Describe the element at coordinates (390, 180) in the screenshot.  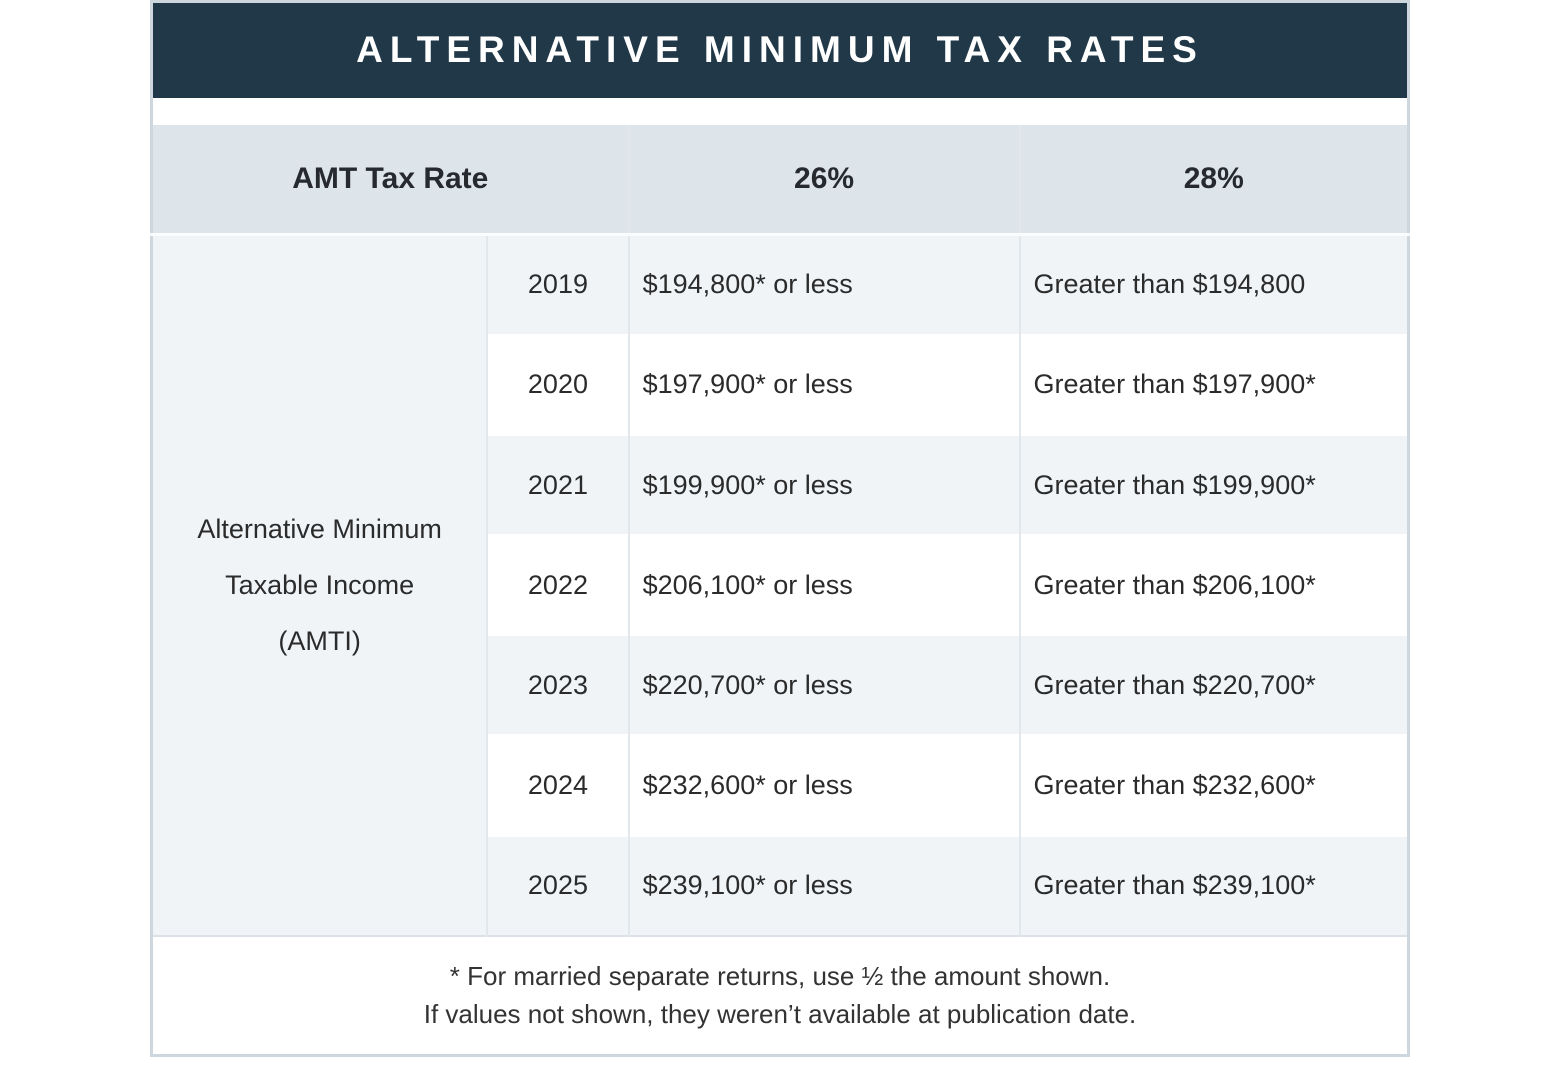
I see `column-header-amt-tax-rate: AMT Tax Rate` at that location.